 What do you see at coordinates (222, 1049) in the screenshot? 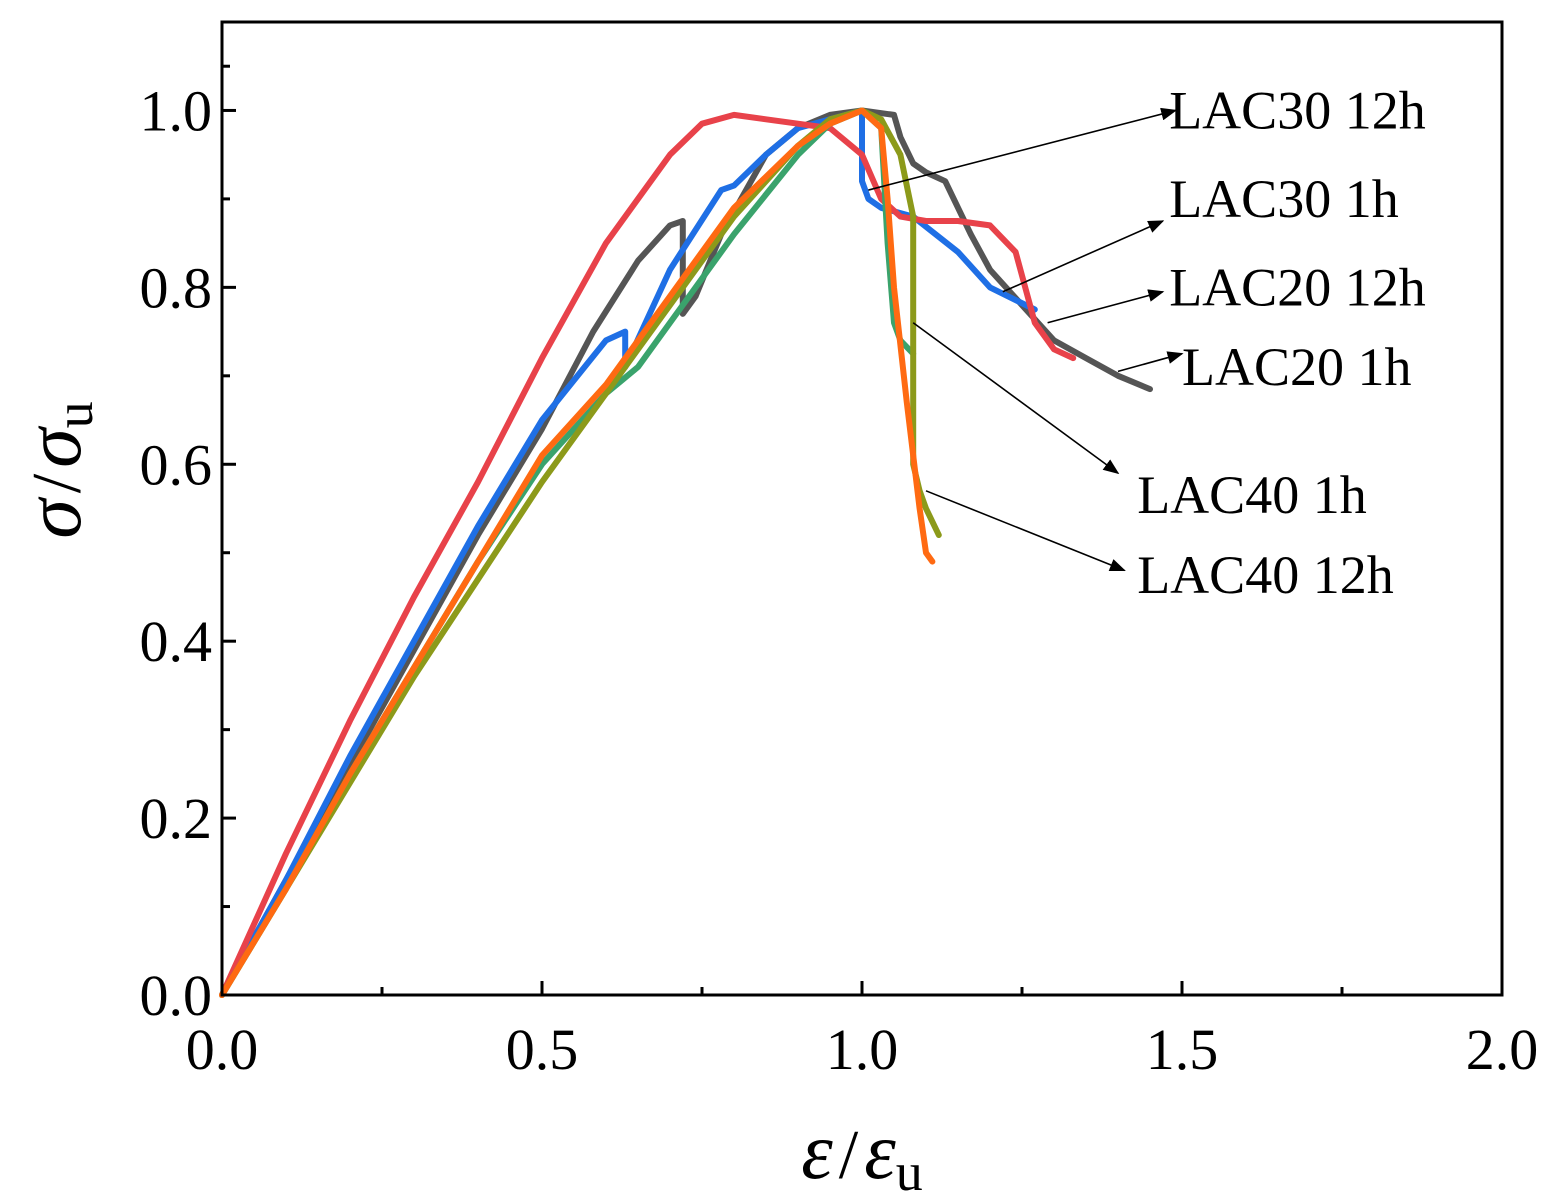
I see `x-tick-label: 0.0` at bounding box center [222, 1049].